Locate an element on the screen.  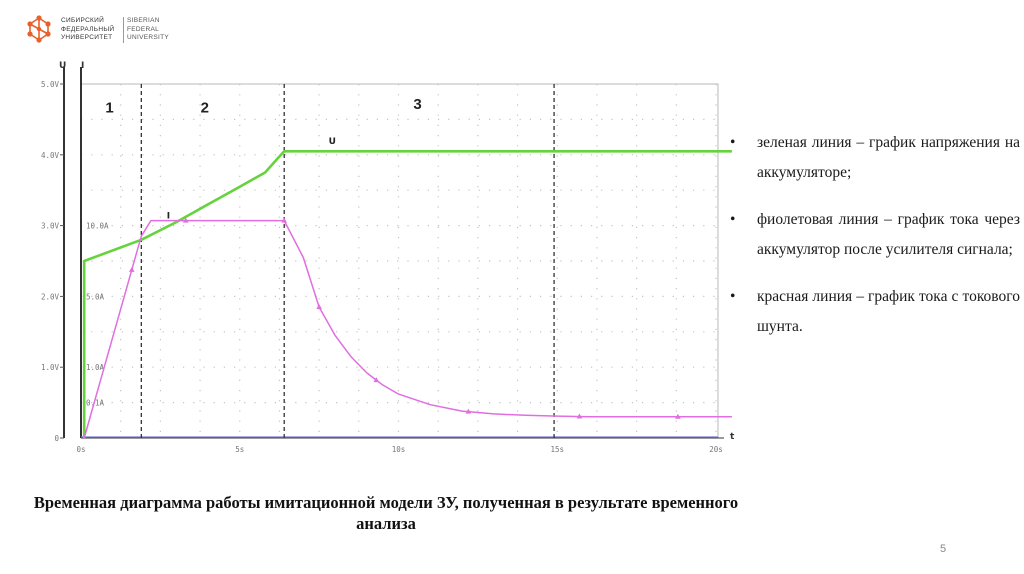
series-u-label: U is located at coordinates (332, 142).